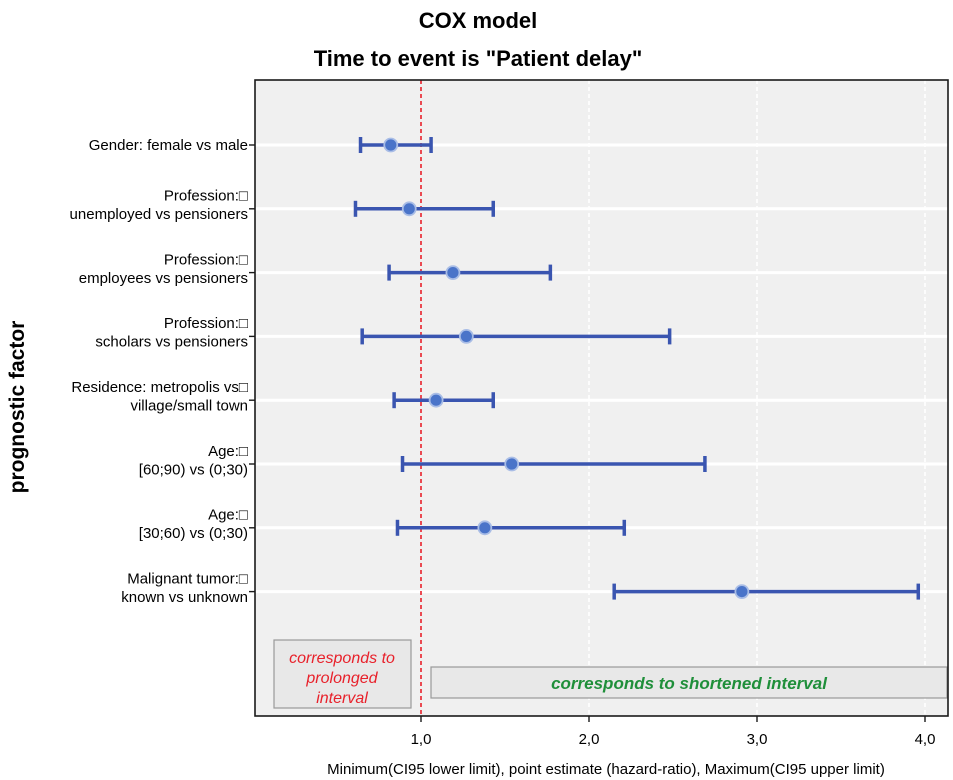  I want to click on category-label: Gender: female vs male, so click(168, 145).